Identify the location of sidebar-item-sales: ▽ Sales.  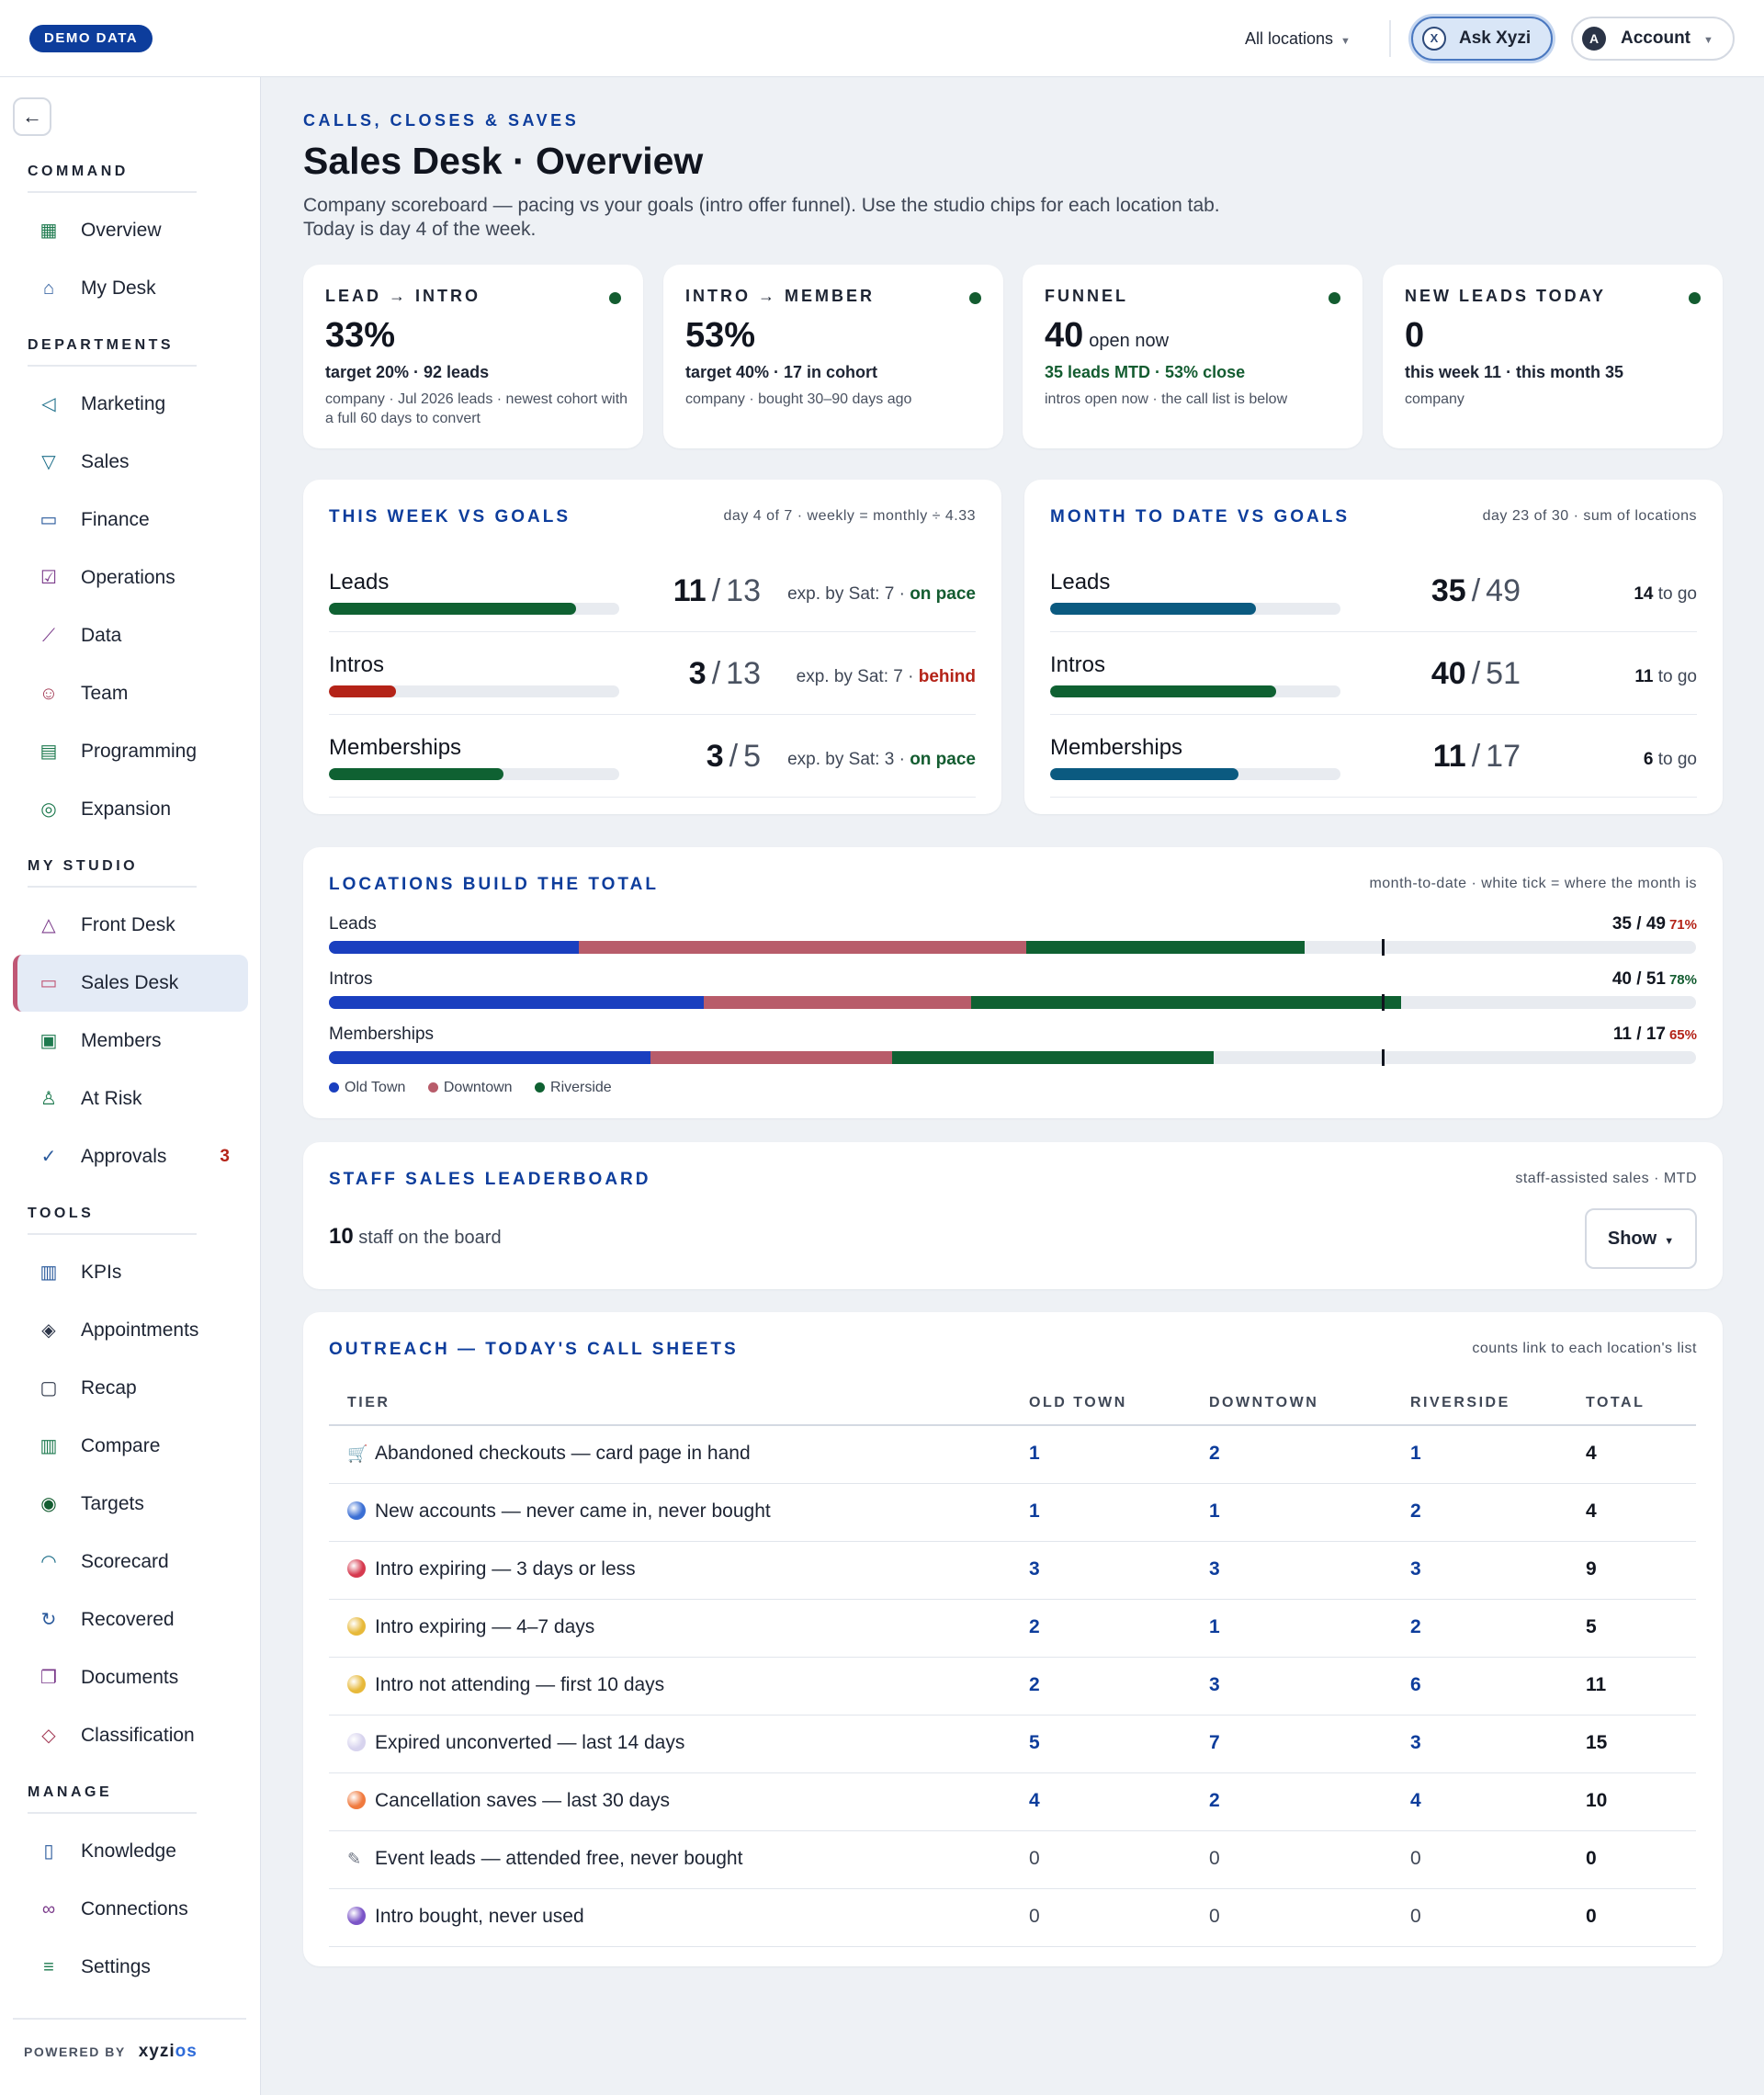
(130, 462).